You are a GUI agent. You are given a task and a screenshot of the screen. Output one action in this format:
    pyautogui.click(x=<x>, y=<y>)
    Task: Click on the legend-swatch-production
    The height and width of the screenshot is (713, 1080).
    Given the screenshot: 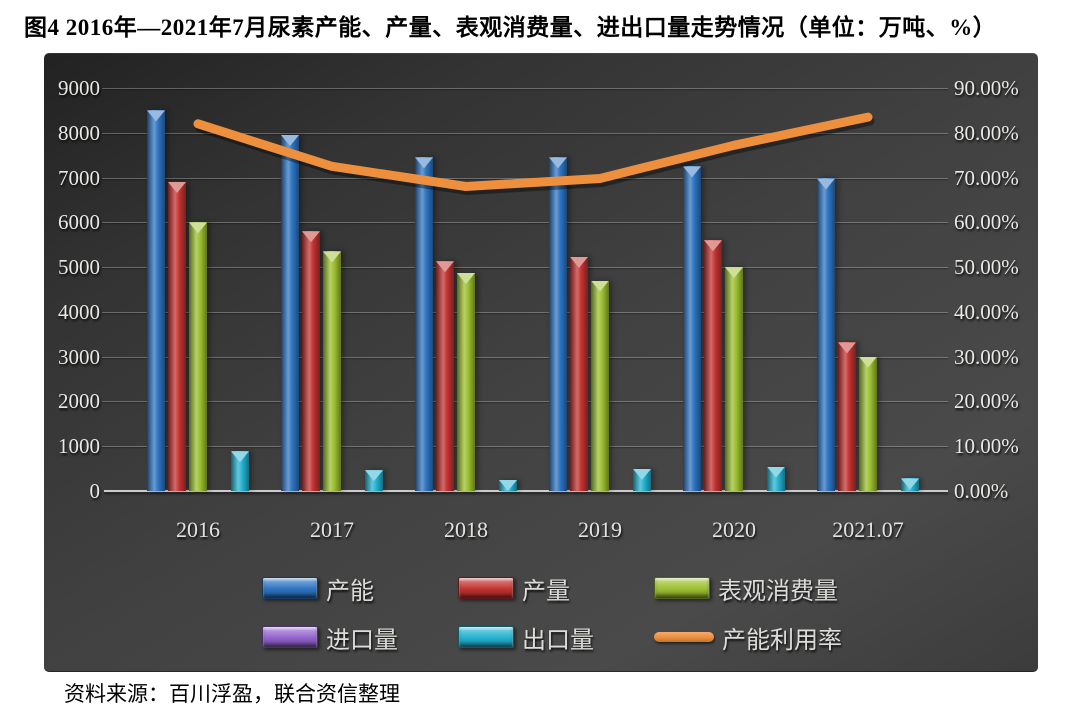 What is the action you would take?
    pyautogui.click(x=486, y=588)
    